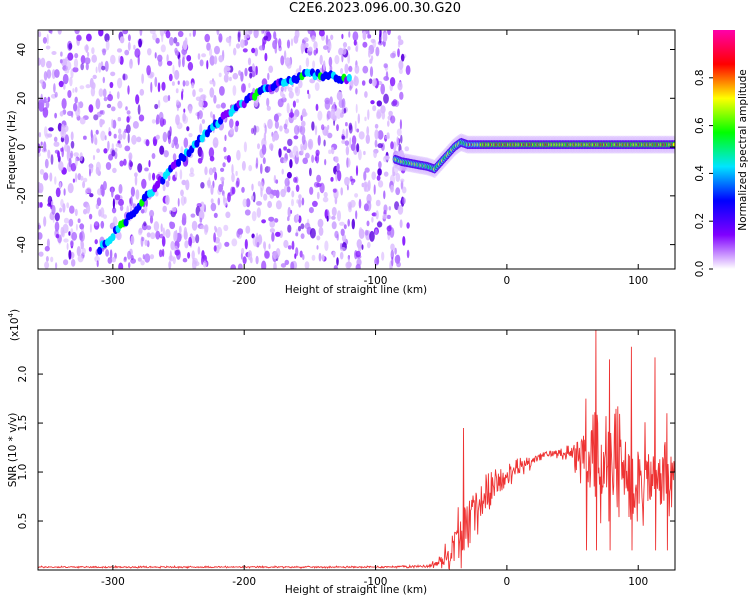  I want to click on bottom-xlabel: Height of straight line (km), so click(356, 590).